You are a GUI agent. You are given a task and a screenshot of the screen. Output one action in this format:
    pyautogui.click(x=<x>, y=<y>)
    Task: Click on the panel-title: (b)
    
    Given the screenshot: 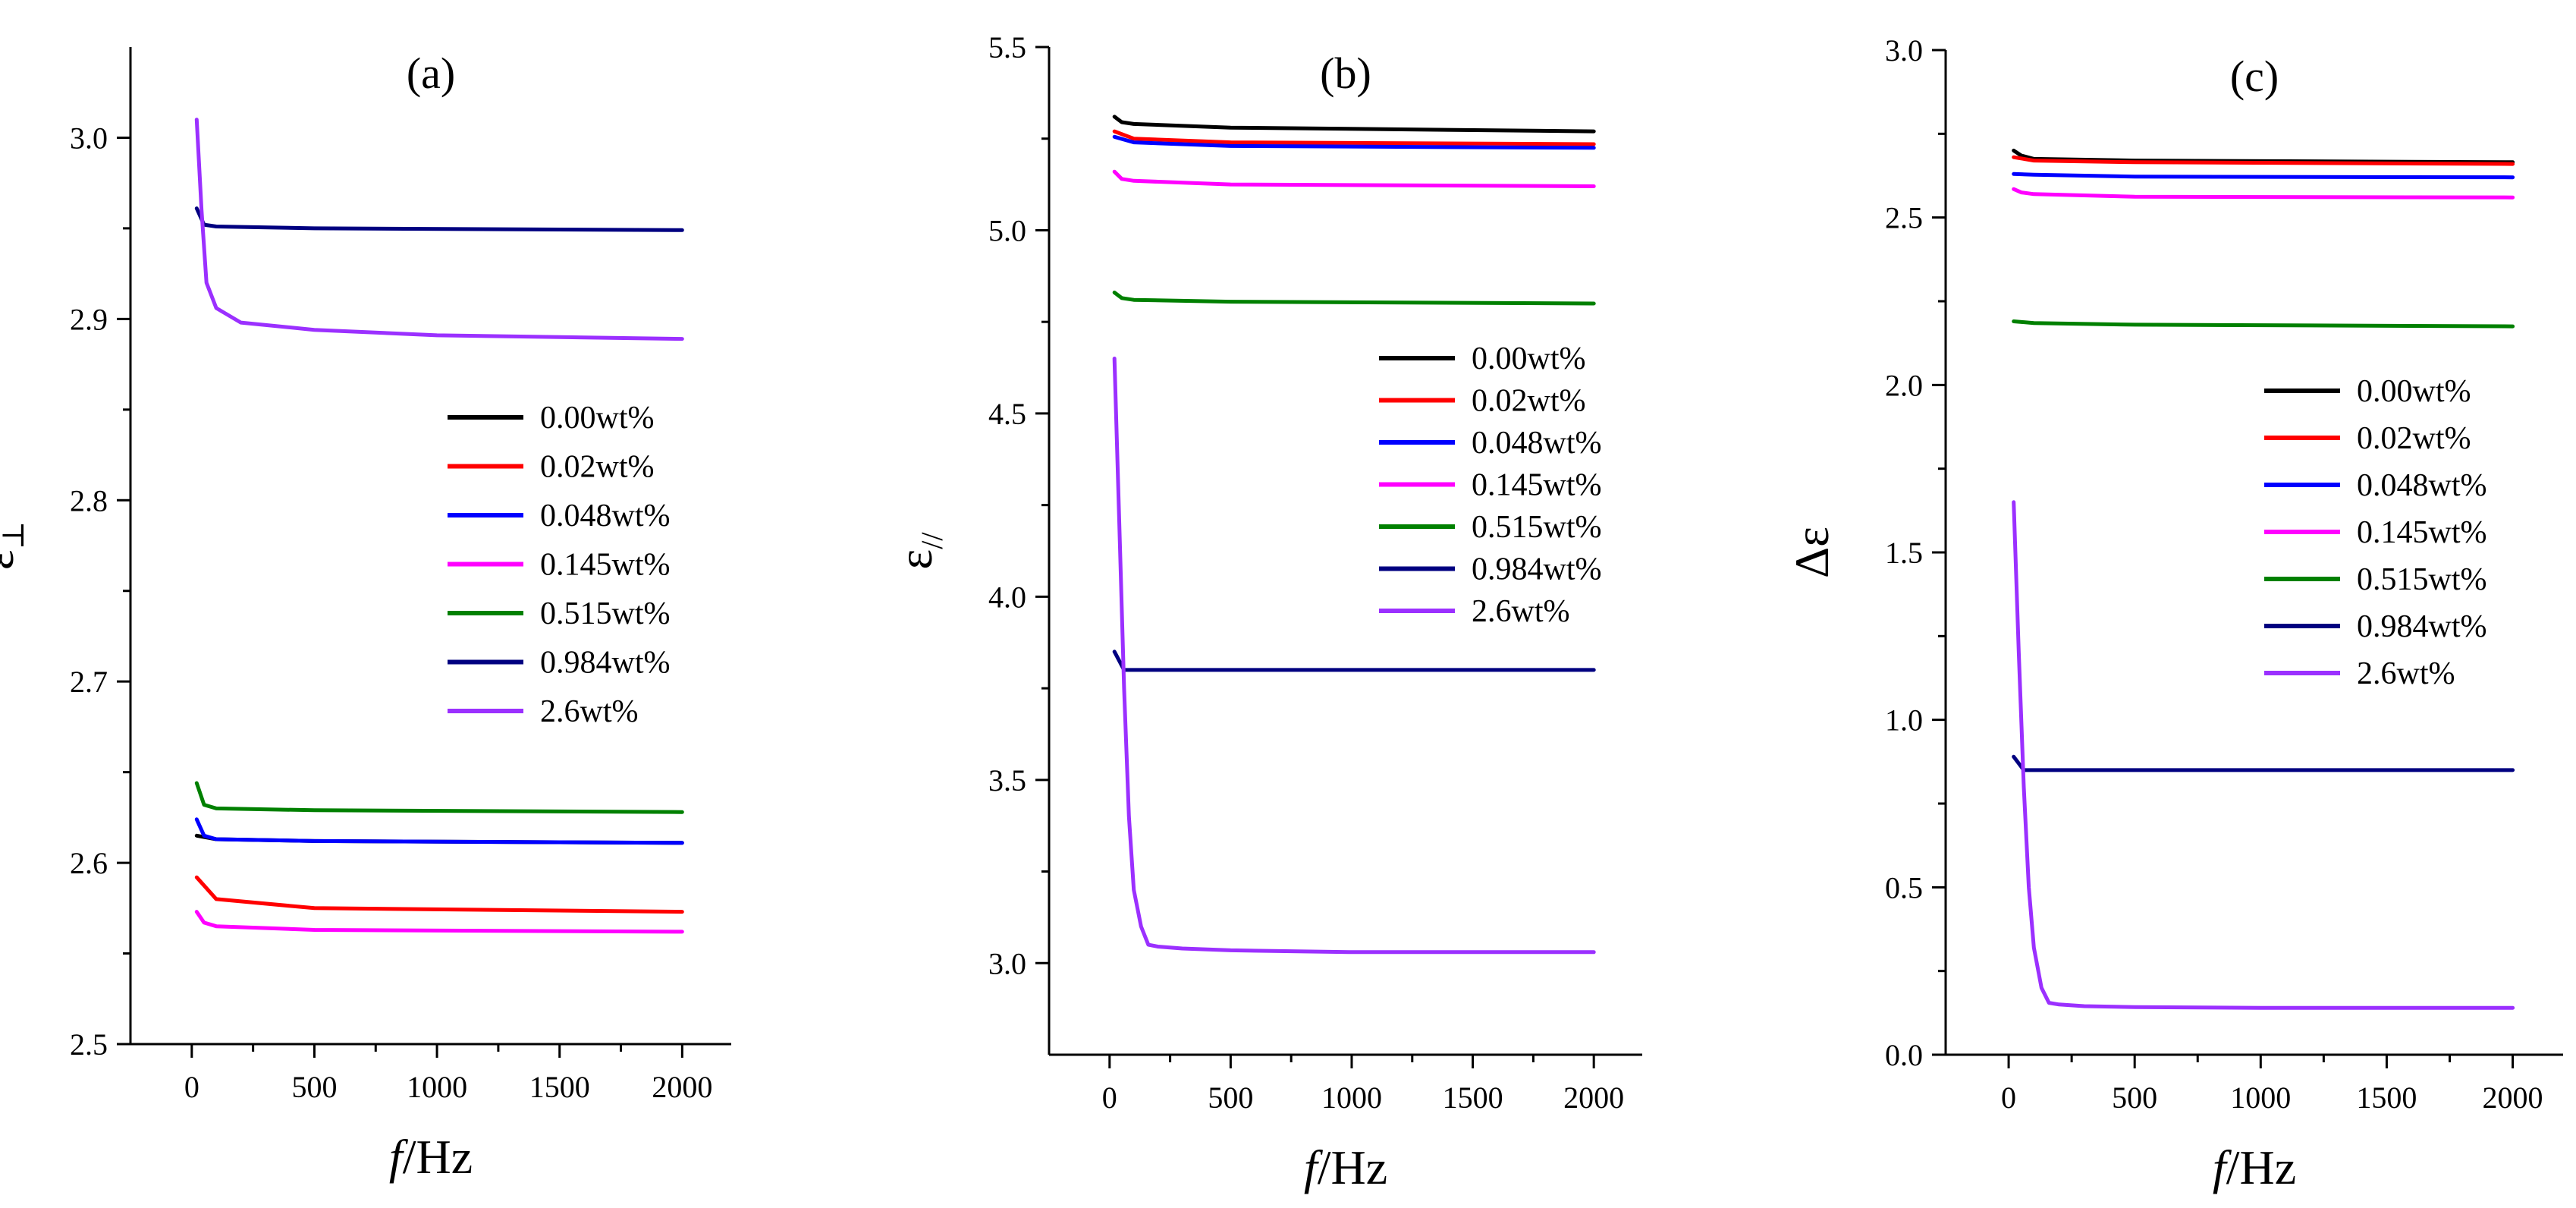 What is the action you would take?
    pyautogui.click(x=1345, y=73)
    